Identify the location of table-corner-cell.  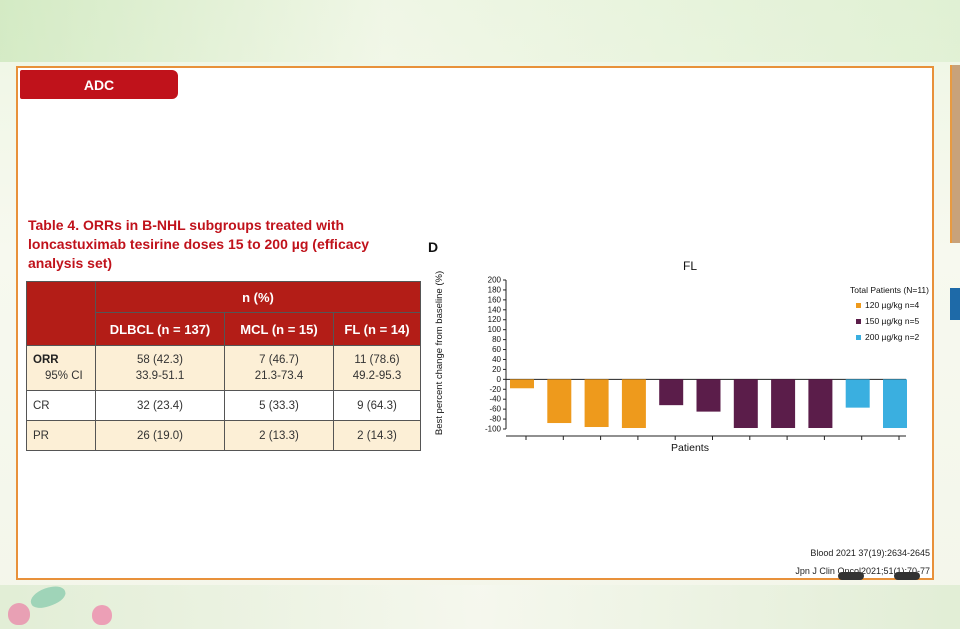
(61, 313).